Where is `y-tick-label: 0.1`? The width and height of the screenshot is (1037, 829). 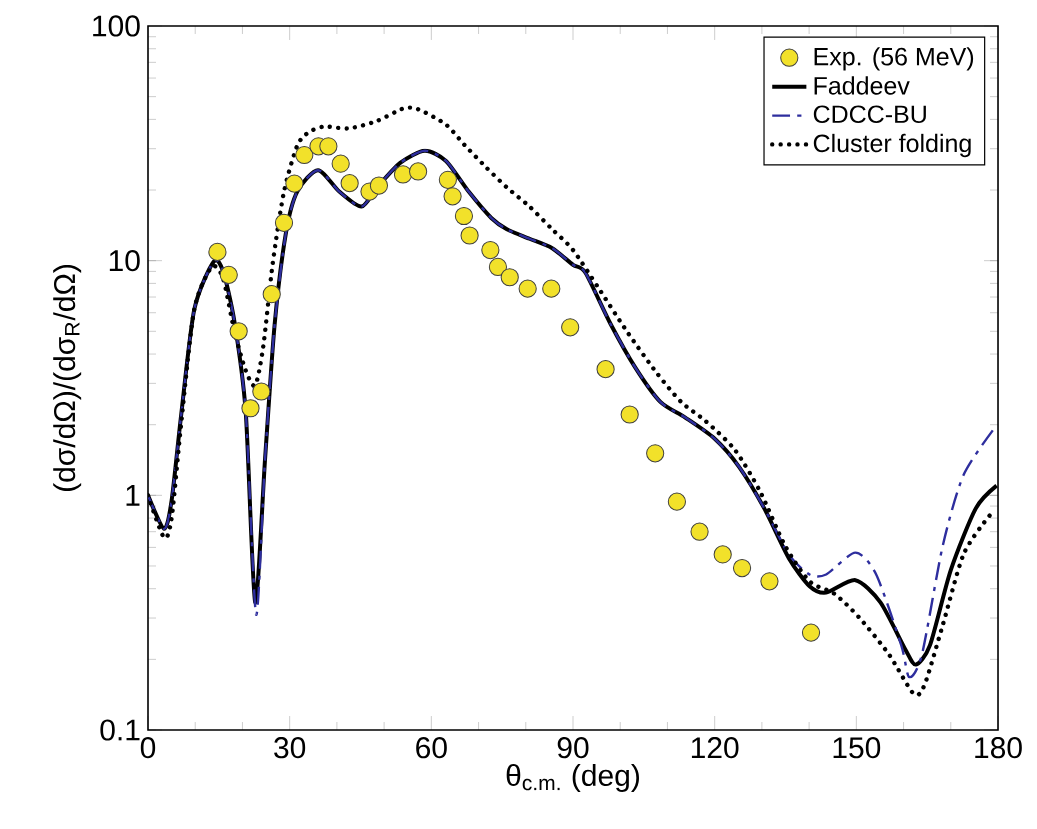 y-tick-label: 0.1 is located at coordinates (120, 730).